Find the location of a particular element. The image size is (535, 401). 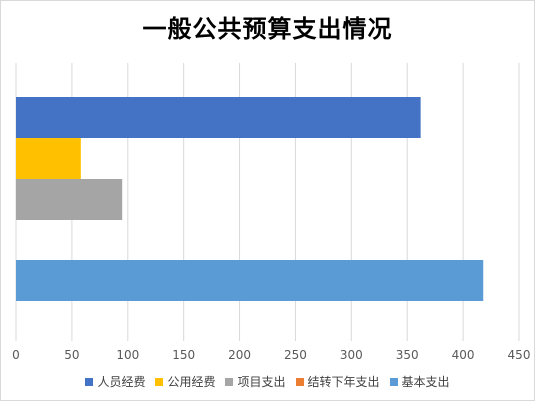

legend-item-3: 结转下年支出 is located at coordinates (337, 381).